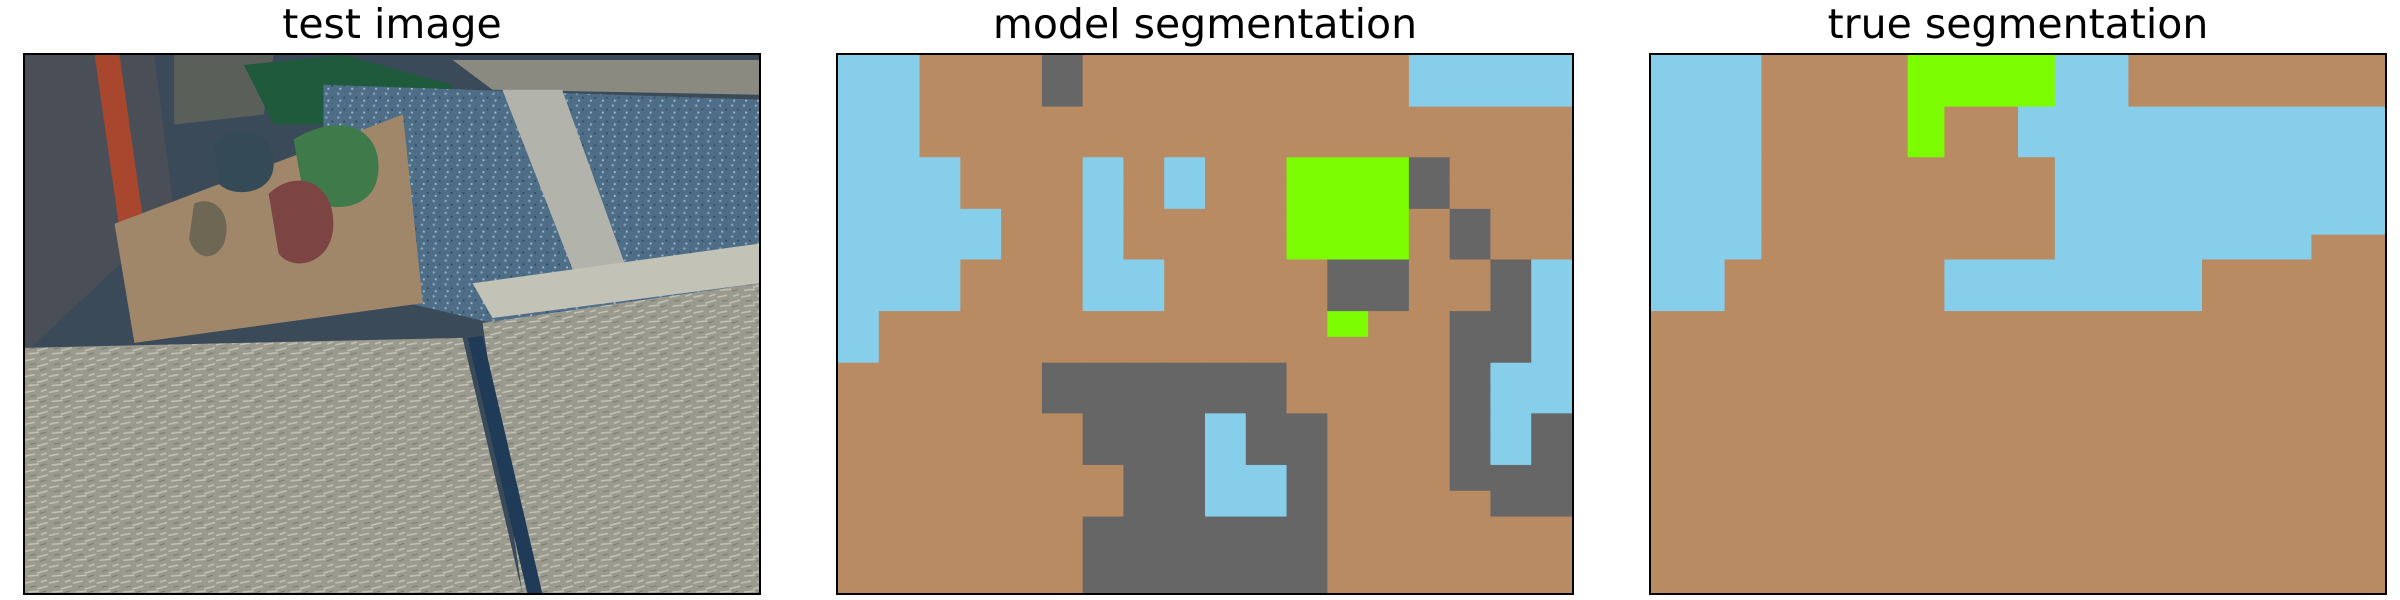 The height and width of the screenshot is (600, 2400). What do you see at coordinates (1205, 24) in the screenshot?
I see `model-segmentation-title: model segmentation` at bounding box center [1205, 24].